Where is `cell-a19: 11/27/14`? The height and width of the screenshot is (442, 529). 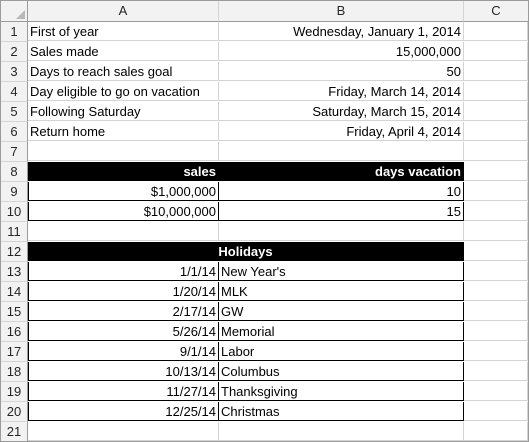
cell-a19: 11/27/14 is located at coordinates (123, 391).